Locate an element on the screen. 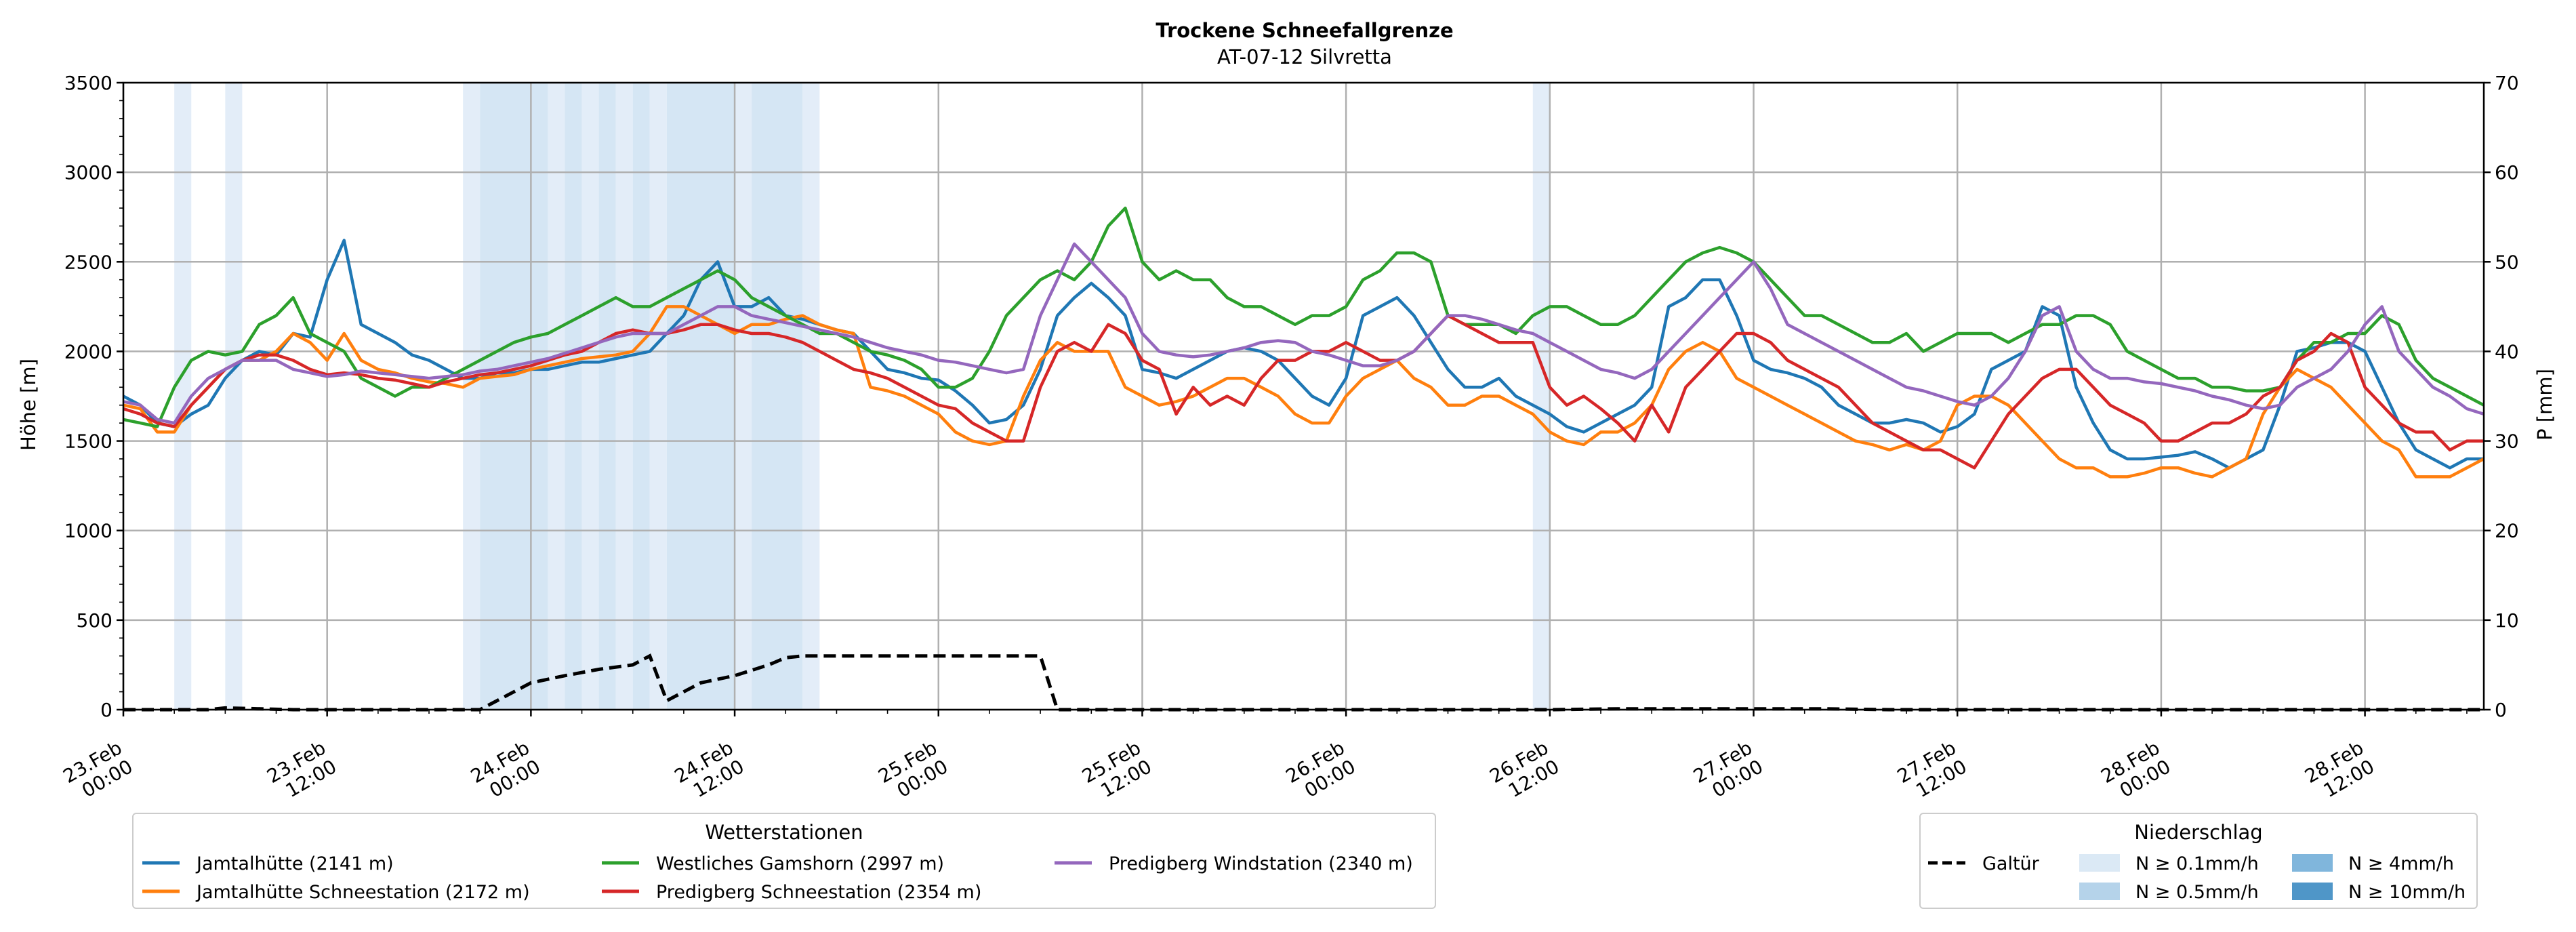 This screenshot has height=932, width=2576. legend-label-3: Predigberg Schneestation (2354 m) is located at coordinates (819, 892).